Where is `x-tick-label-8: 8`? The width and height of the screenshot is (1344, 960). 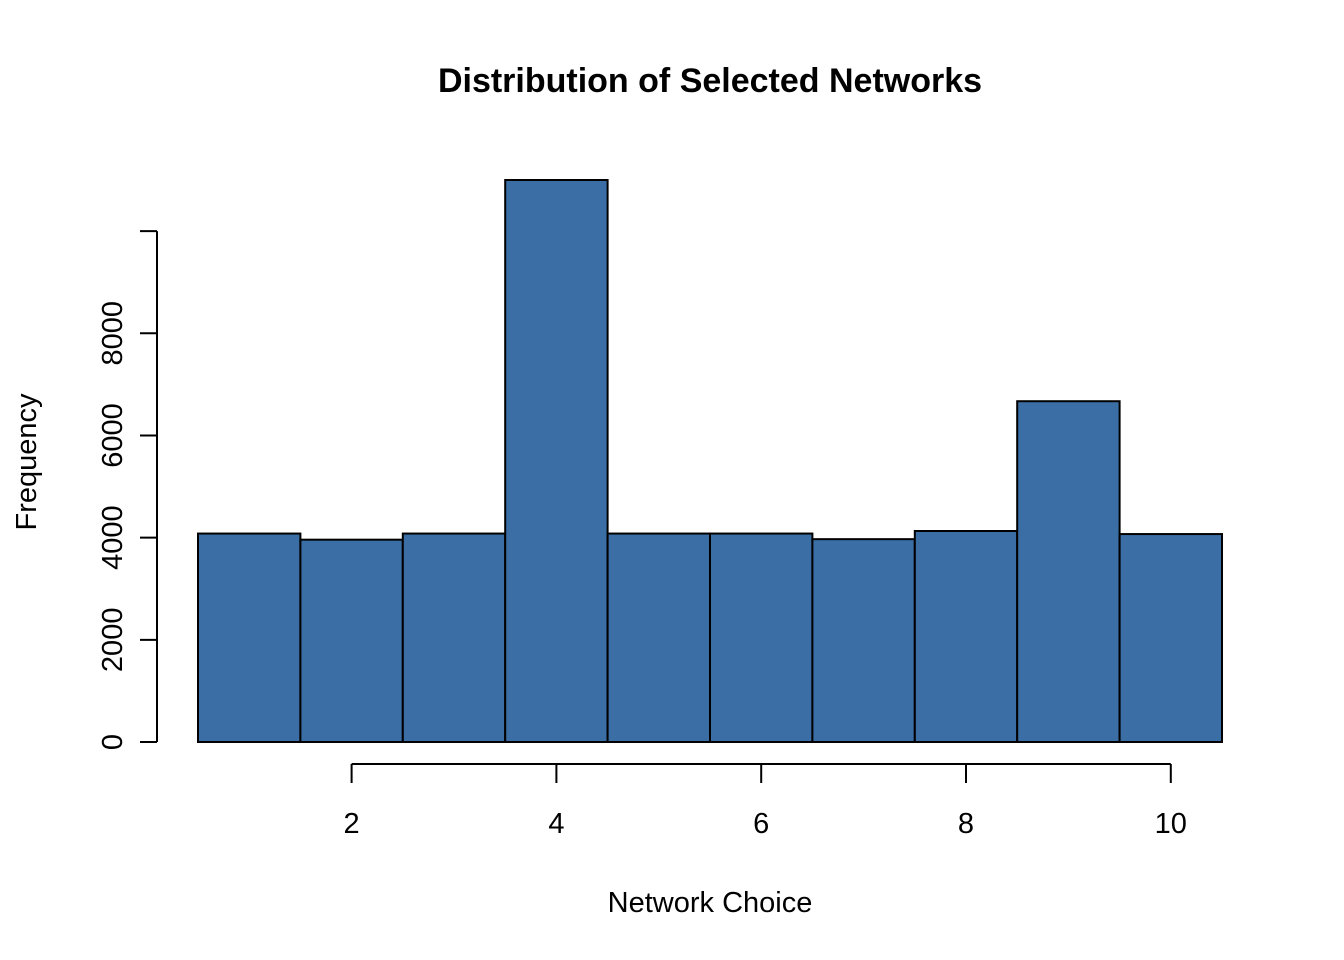
x-tick-label-8: 8 is located at coordinates (966, 824).